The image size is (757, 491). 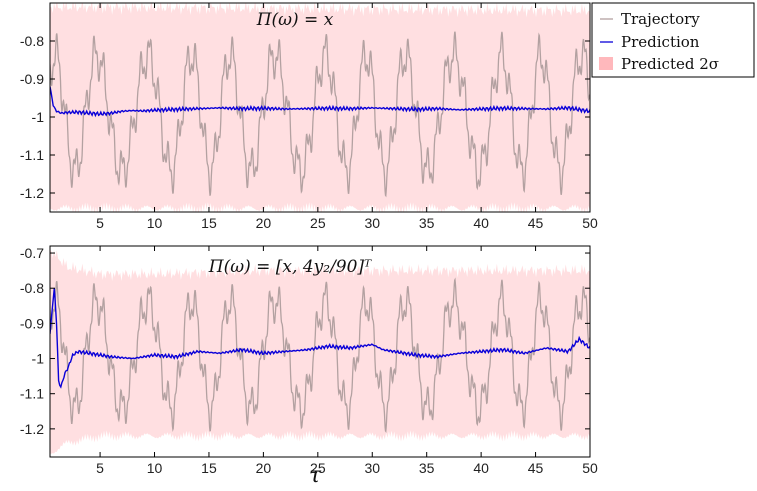 I want to click on x-axis-label: τ, so click(x=315, y=475).